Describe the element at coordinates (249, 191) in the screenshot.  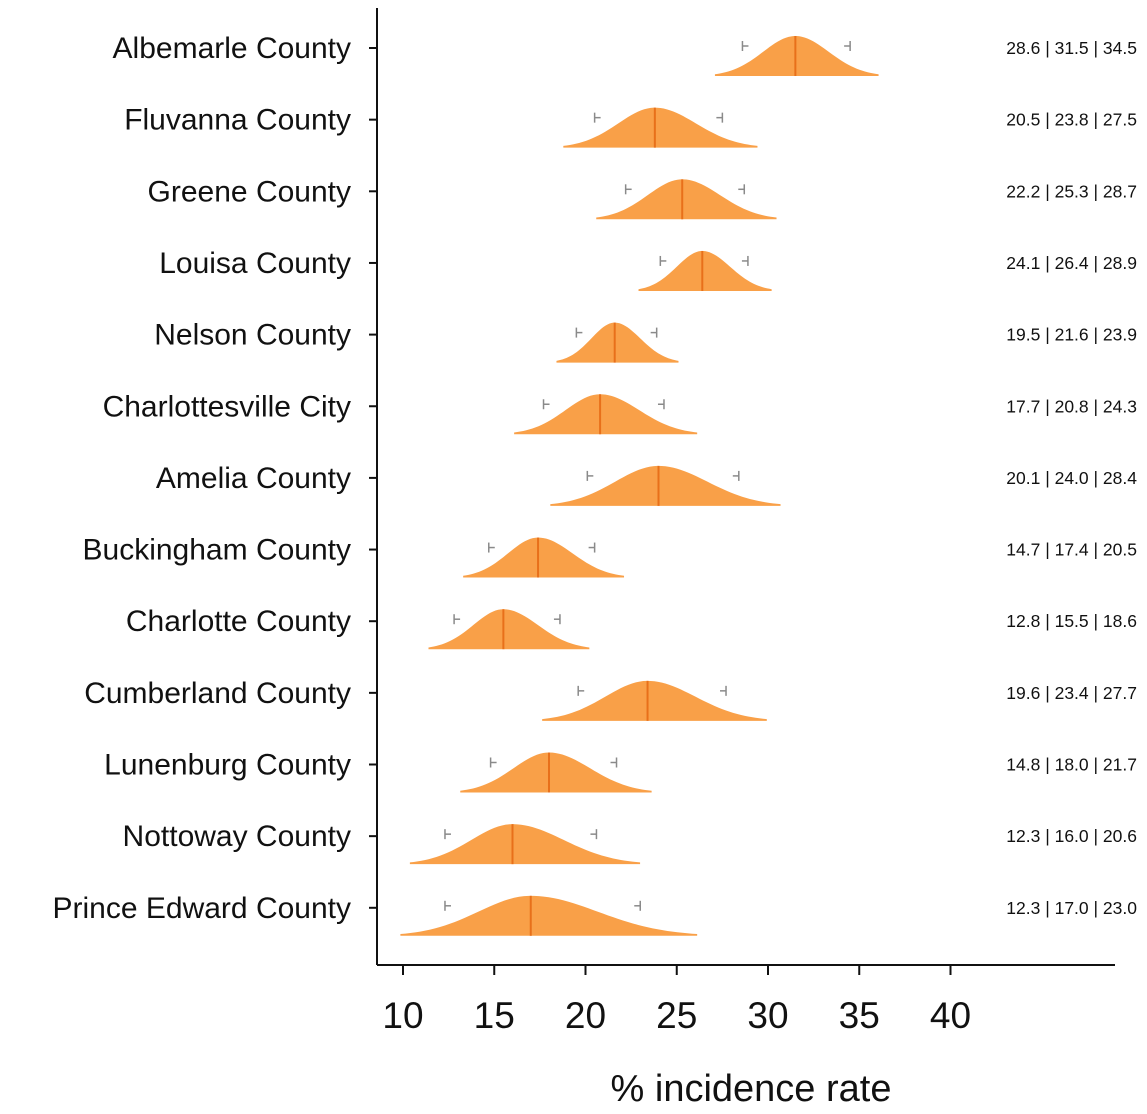
I see `category-label: Greene County` at that location.